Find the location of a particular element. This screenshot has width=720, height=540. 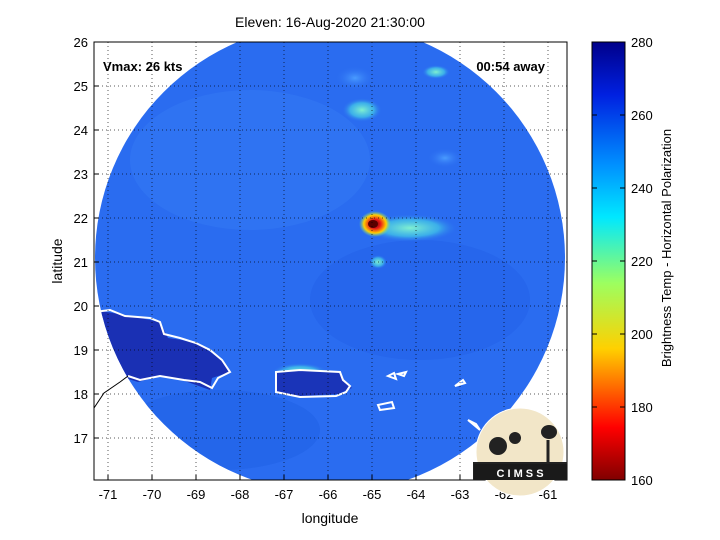

y-tick-label: 21 is located at coordinates (81, 262).